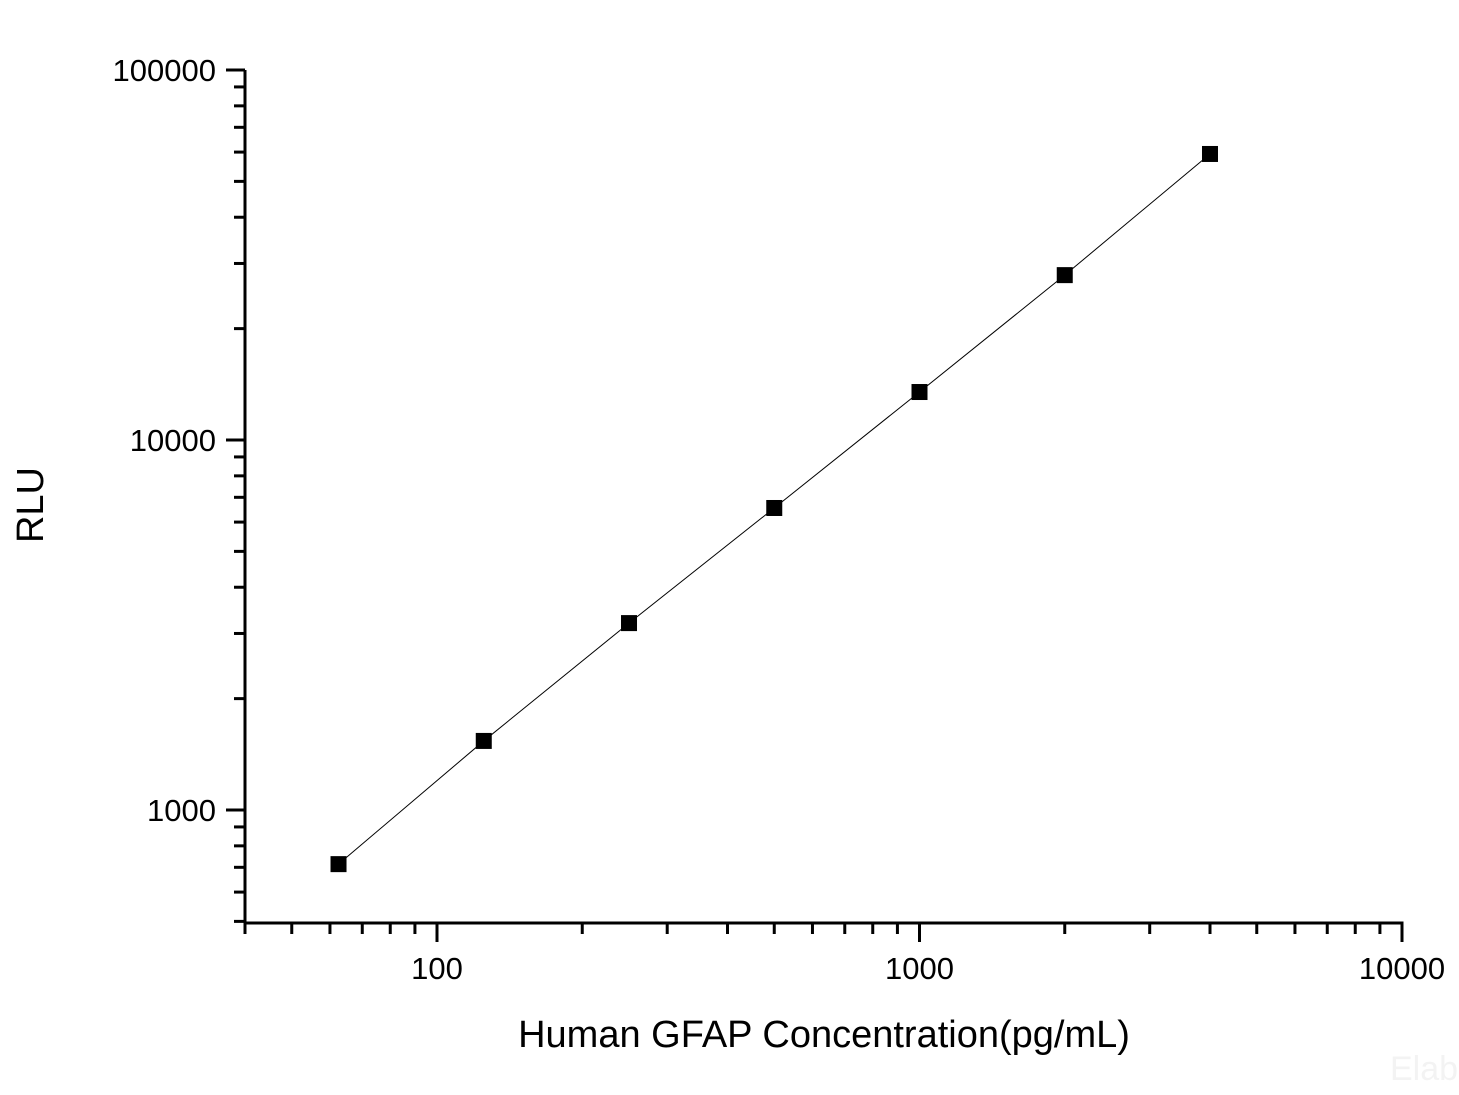 This screenshot has height=1095, width=1459. I want to click on y-tick-label: 100000, so click(164, 70).